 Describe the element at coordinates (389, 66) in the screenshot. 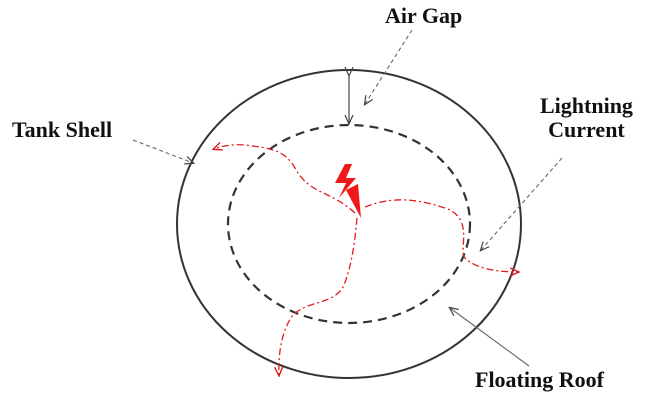

I see `air-gap-leader` at that location.